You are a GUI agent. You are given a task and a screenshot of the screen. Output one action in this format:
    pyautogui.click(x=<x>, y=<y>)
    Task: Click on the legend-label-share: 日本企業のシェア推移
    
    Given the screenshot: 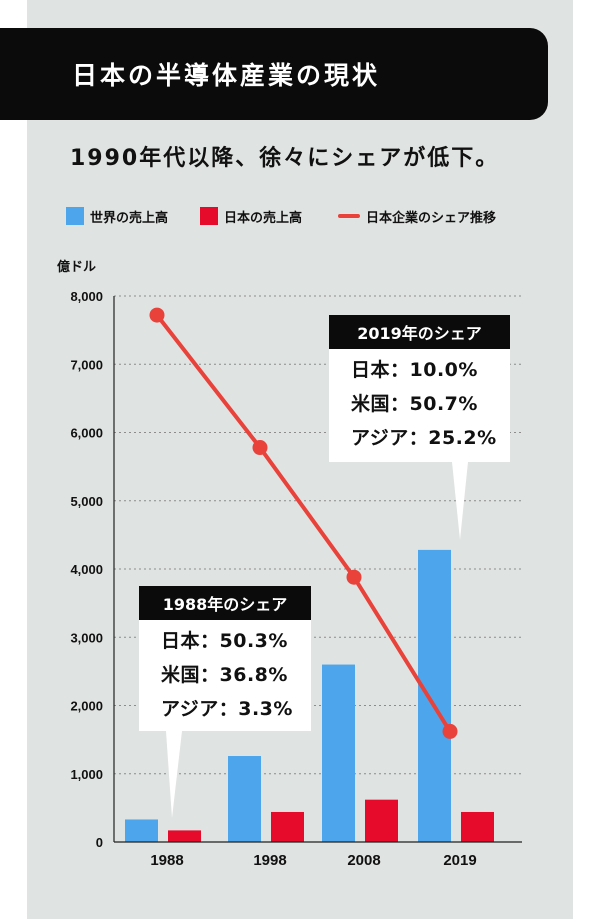 What is the action you would take?
    pyautogui.click(x=431, y=218)
    